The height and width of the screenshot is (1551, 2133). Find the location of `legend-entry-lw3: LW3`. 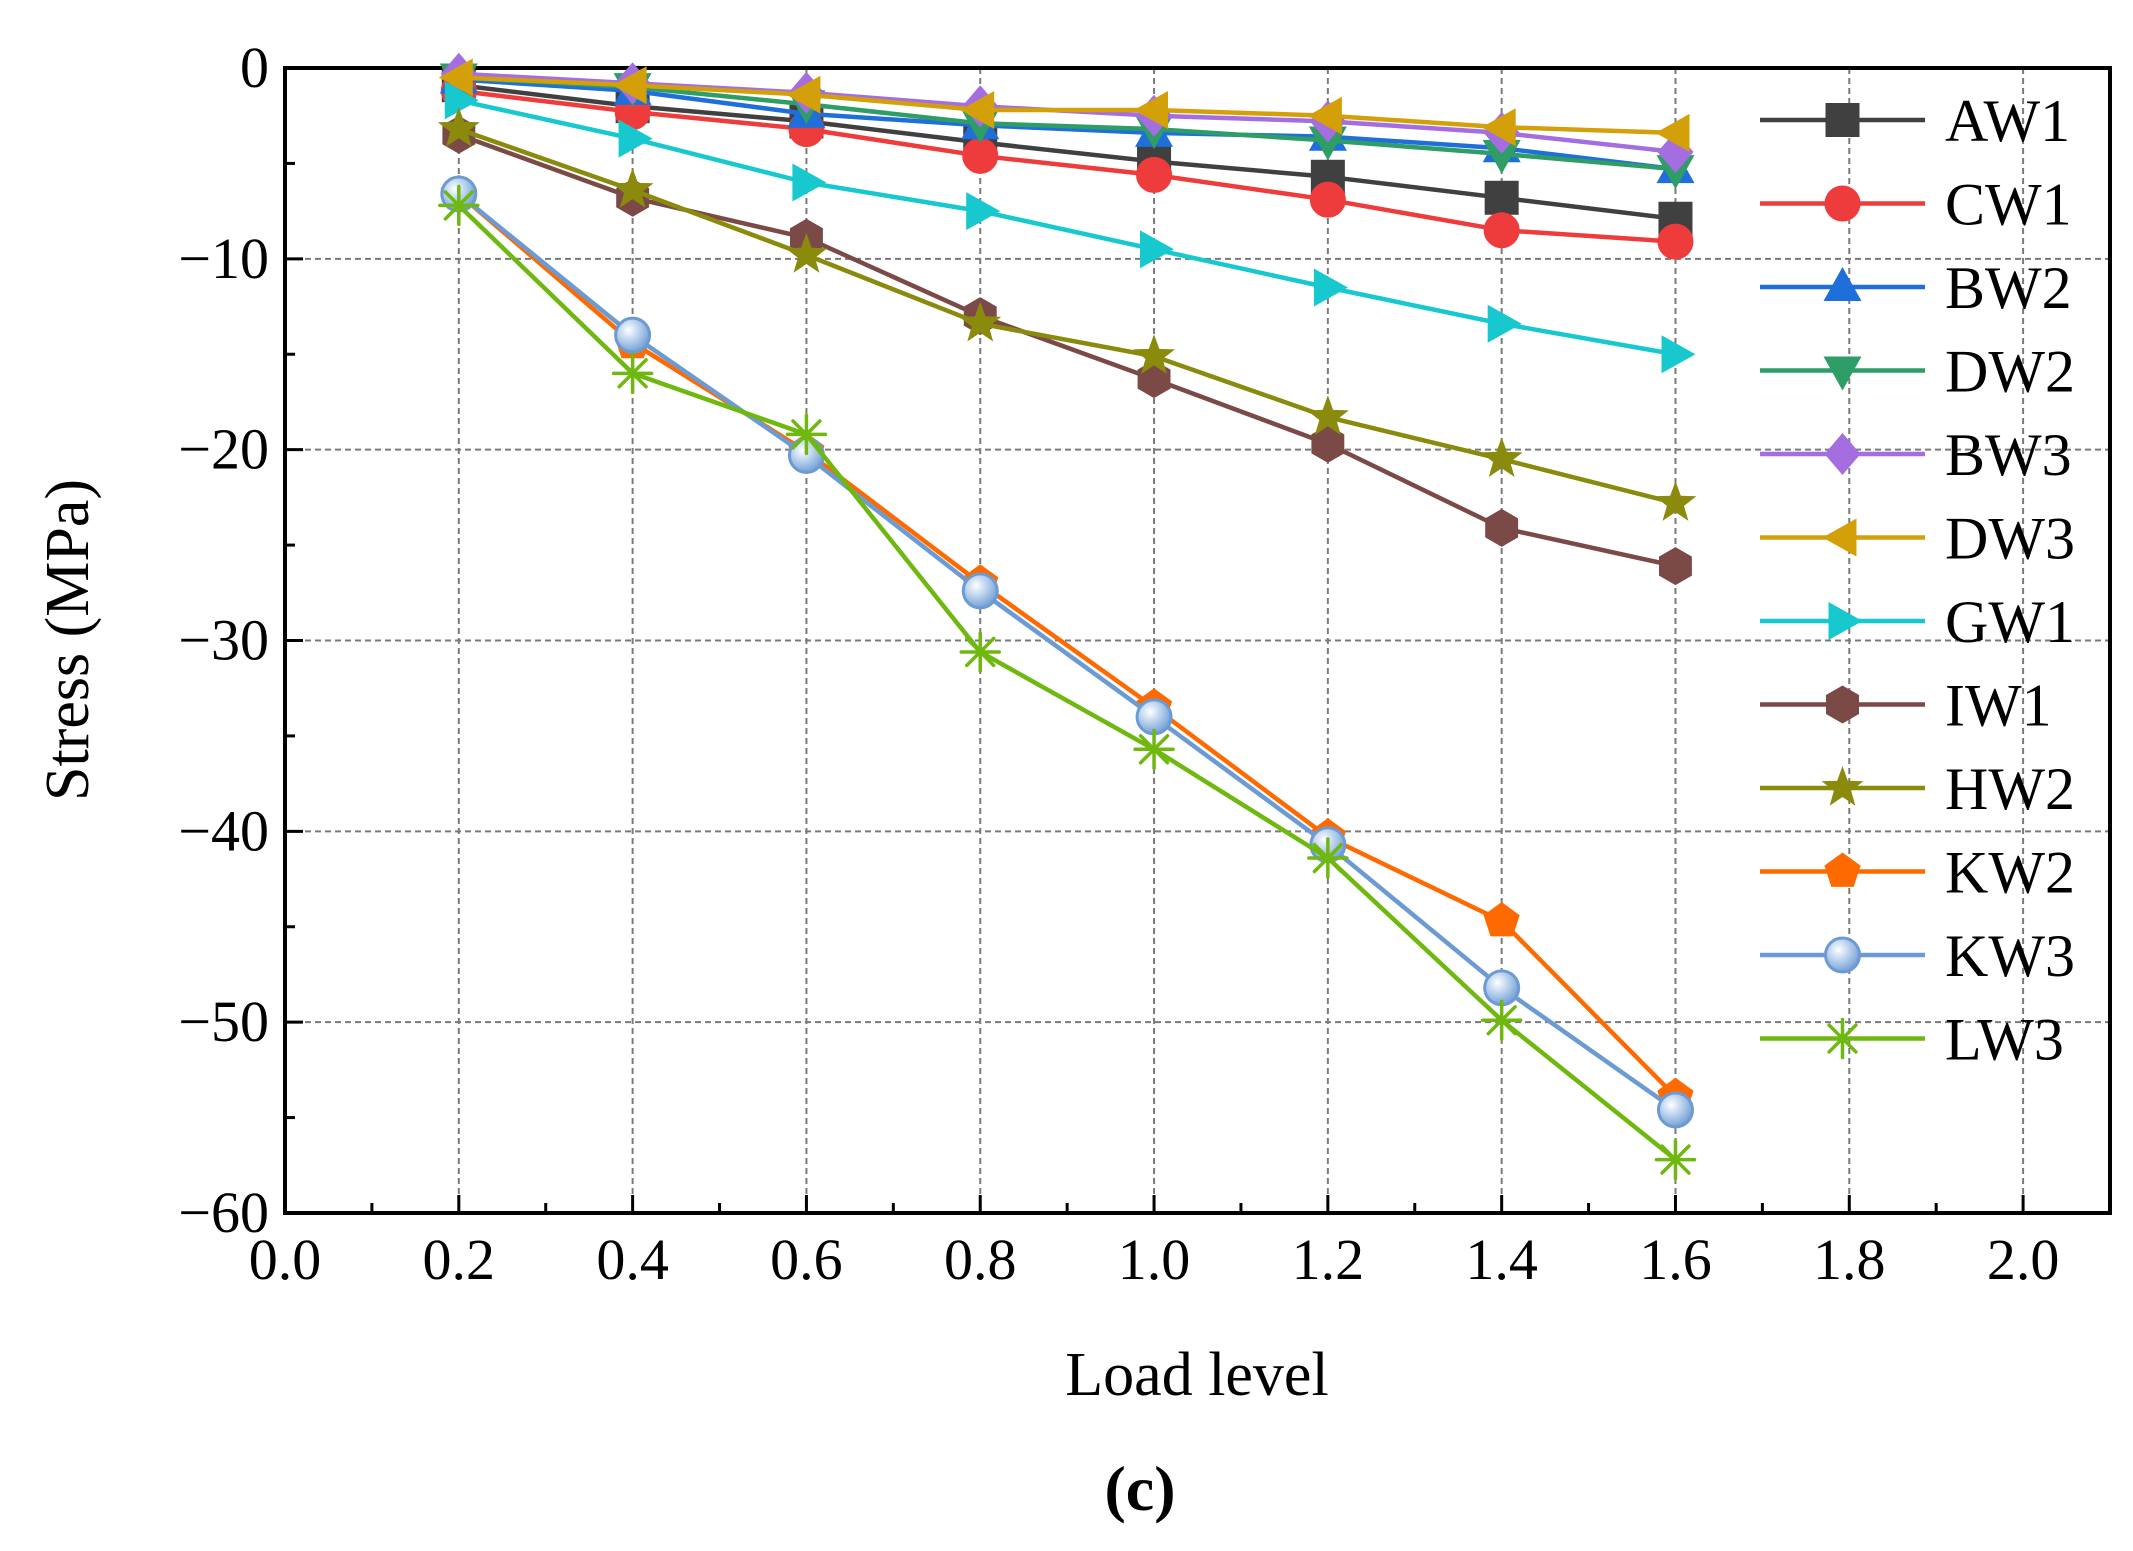

legend-entry-lw3: LW3 is located at coordinates (1912, 1040).